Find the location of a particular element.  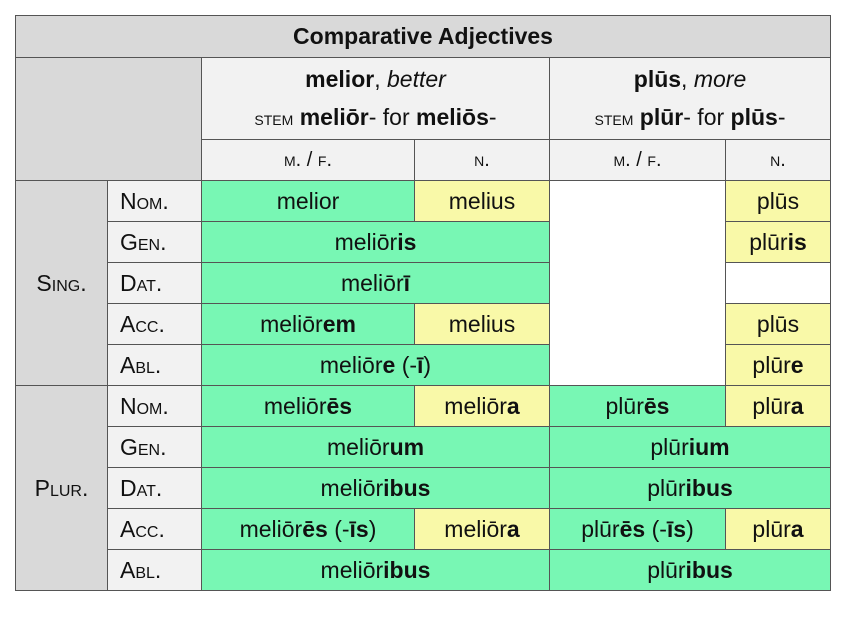

form-cell: plūrium is located at coordinates (690, 447).